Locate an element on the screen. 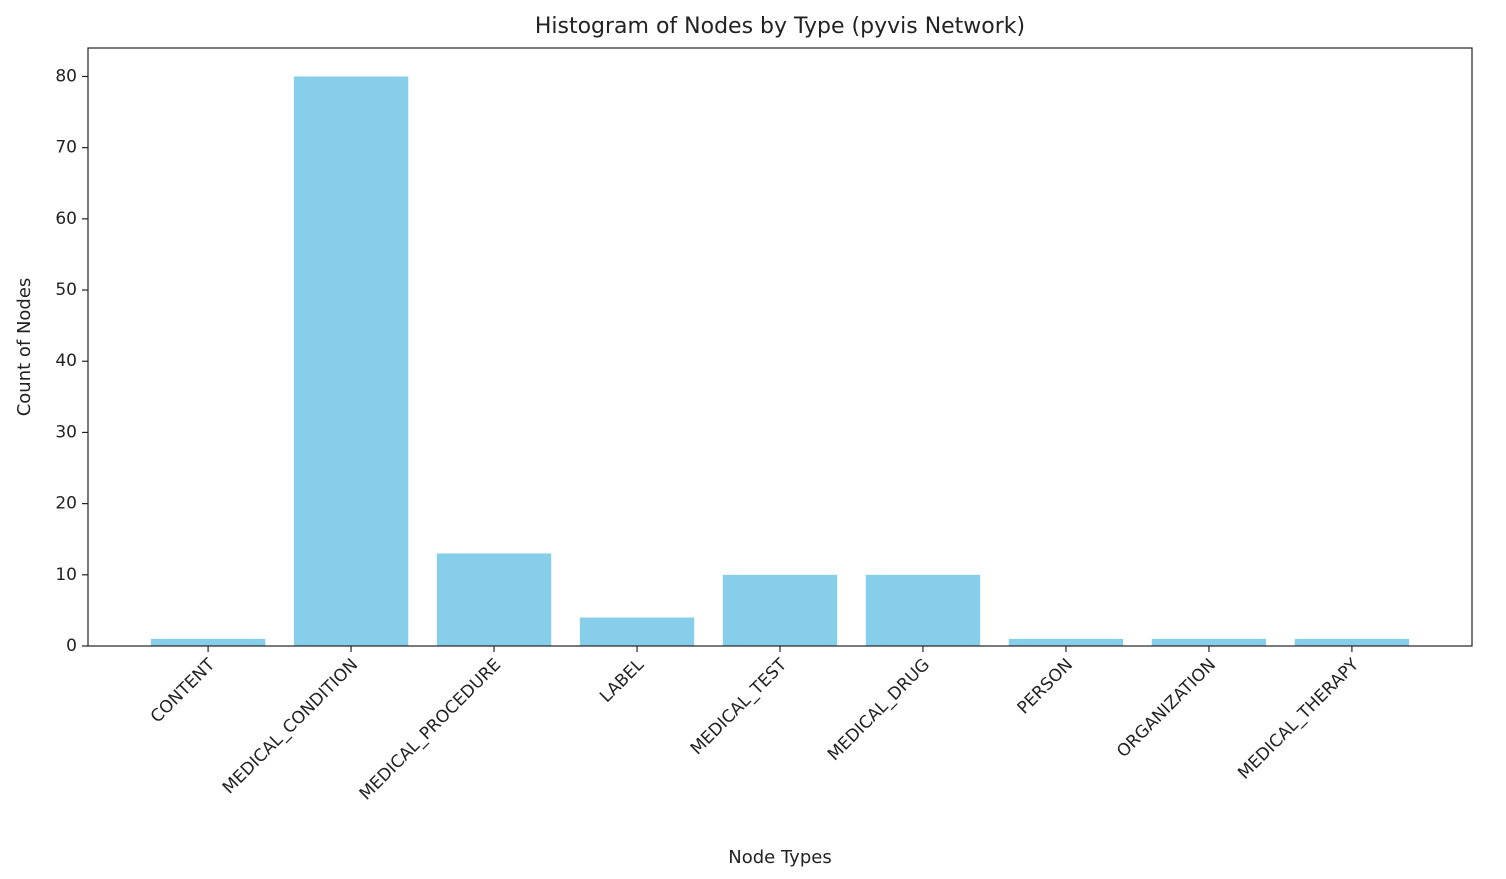 The height and width of the screenshot is (879, 1506). x-axis-label: Node Types is located at coordinates (779, 857).